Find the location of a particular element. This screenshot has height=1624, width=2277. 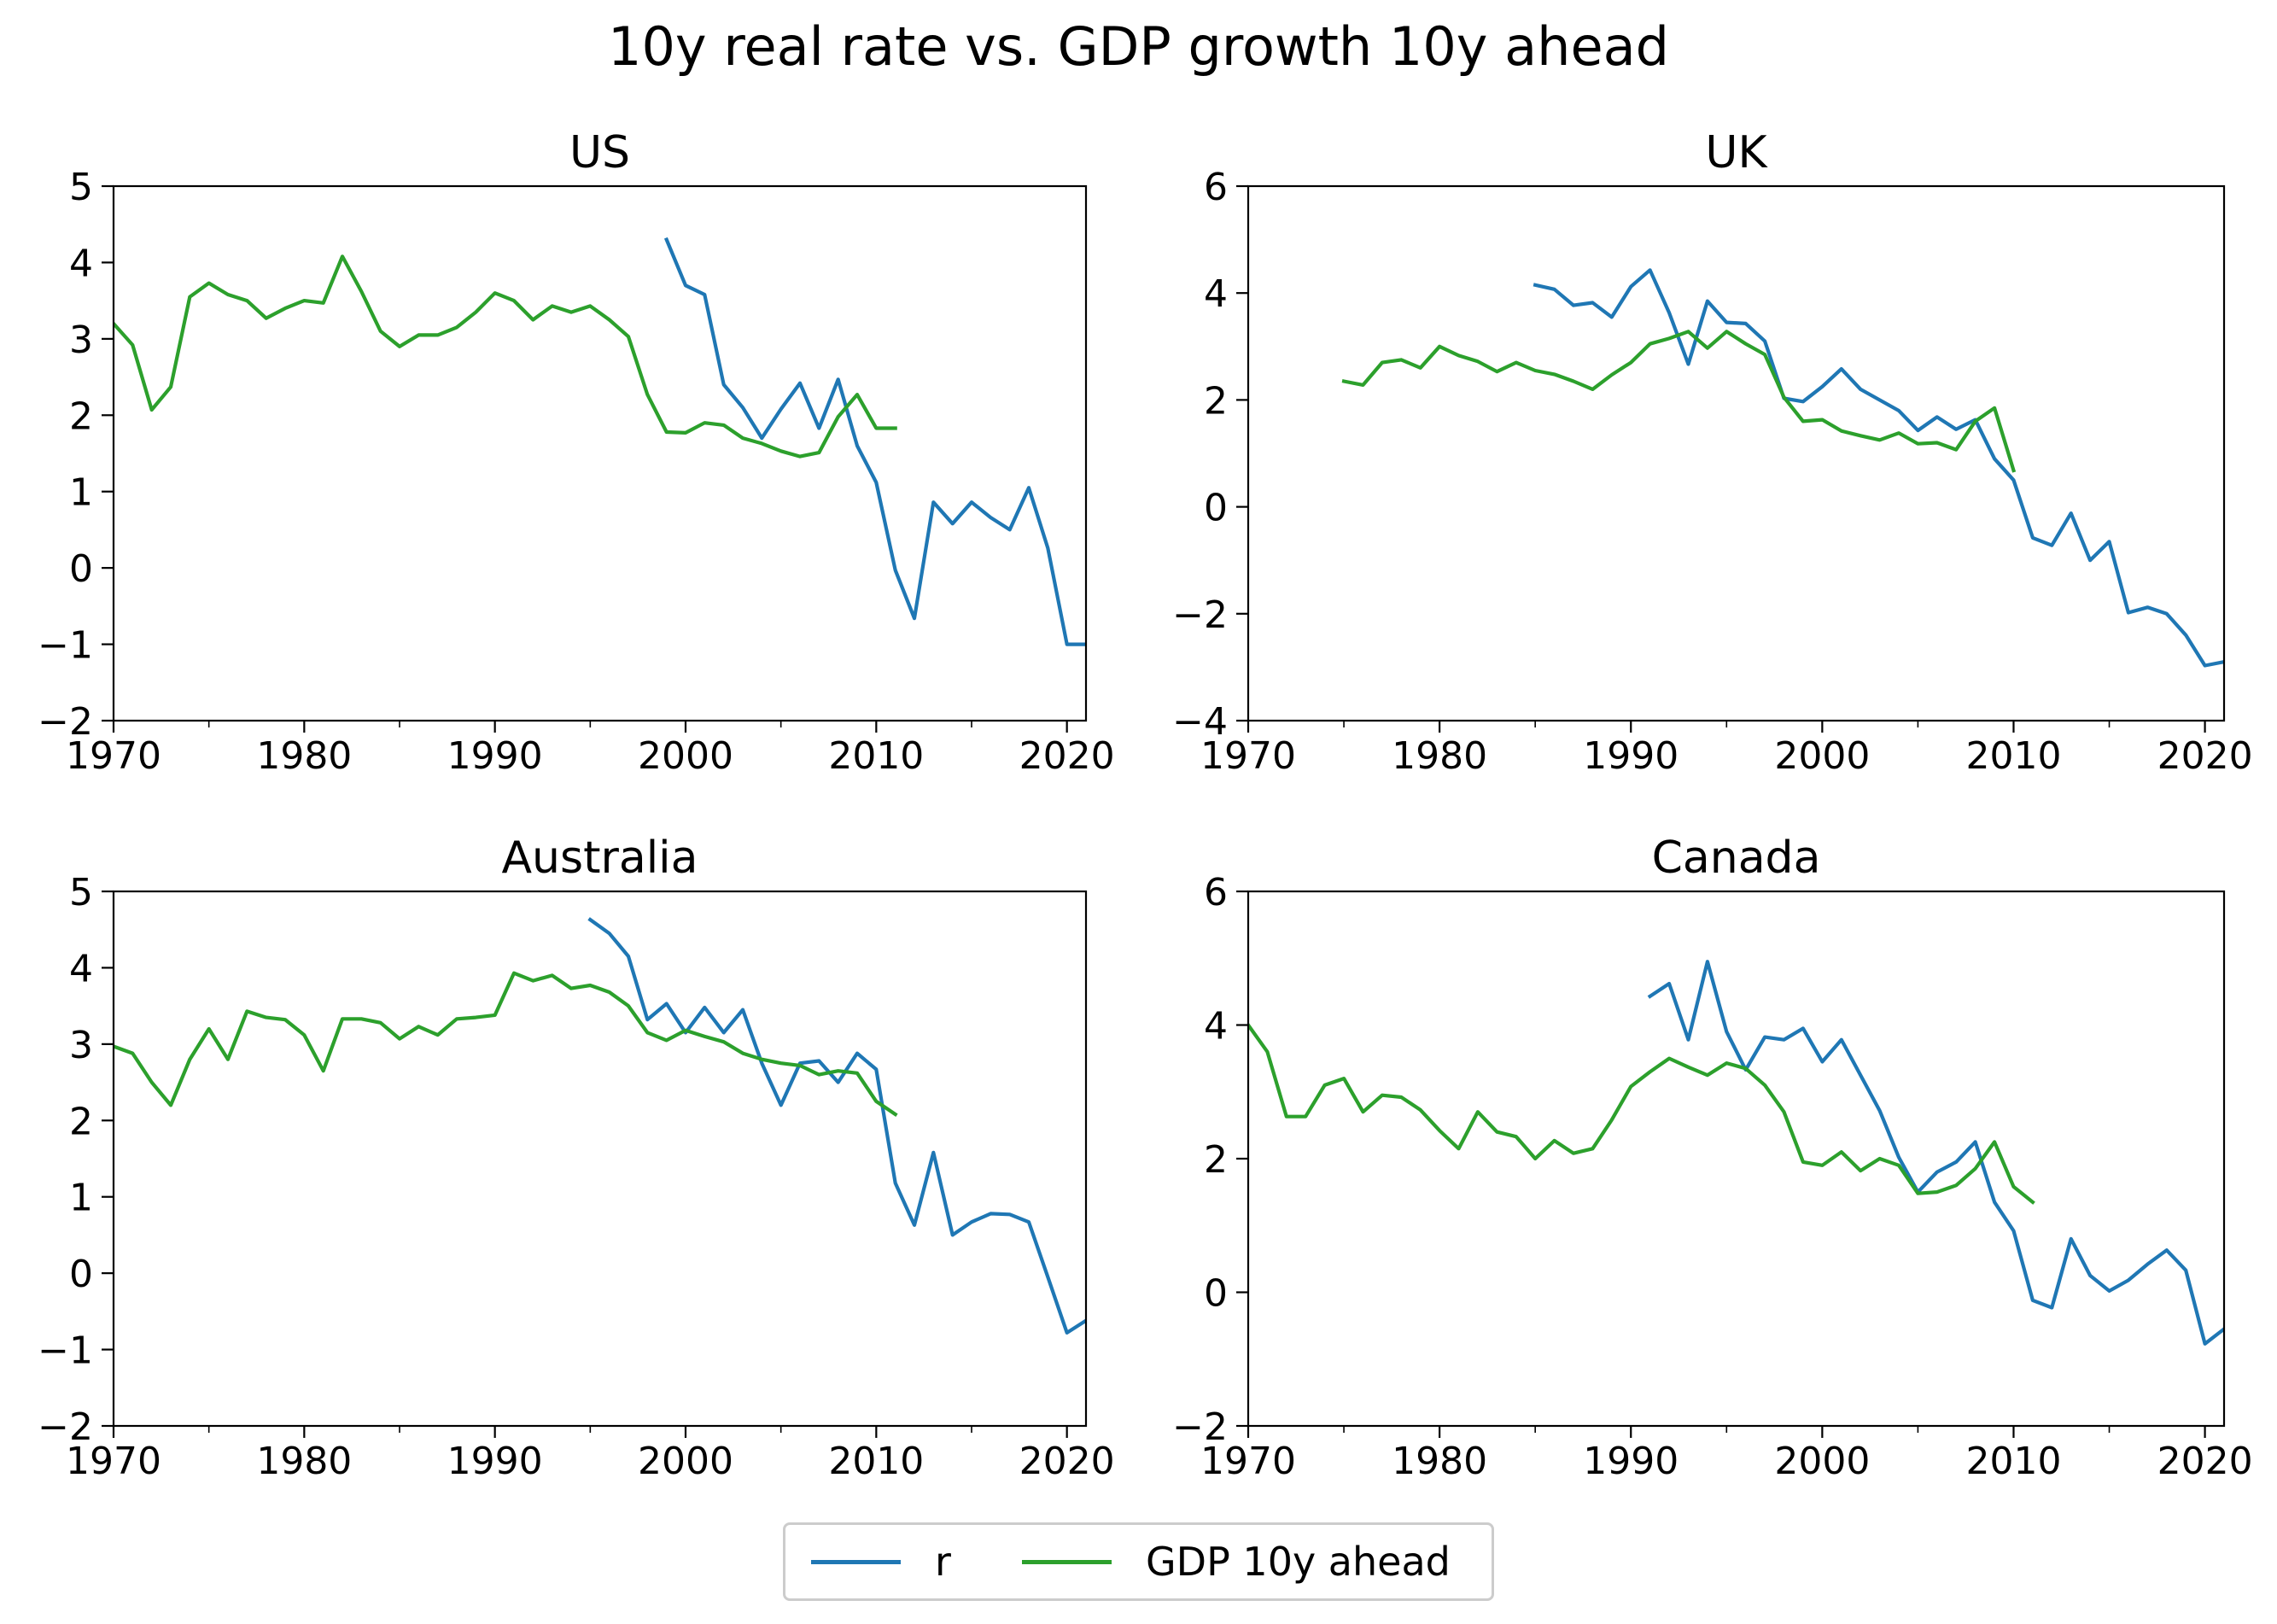

australia-y-tick-label: 0 is located at coordinates (81, 1275).